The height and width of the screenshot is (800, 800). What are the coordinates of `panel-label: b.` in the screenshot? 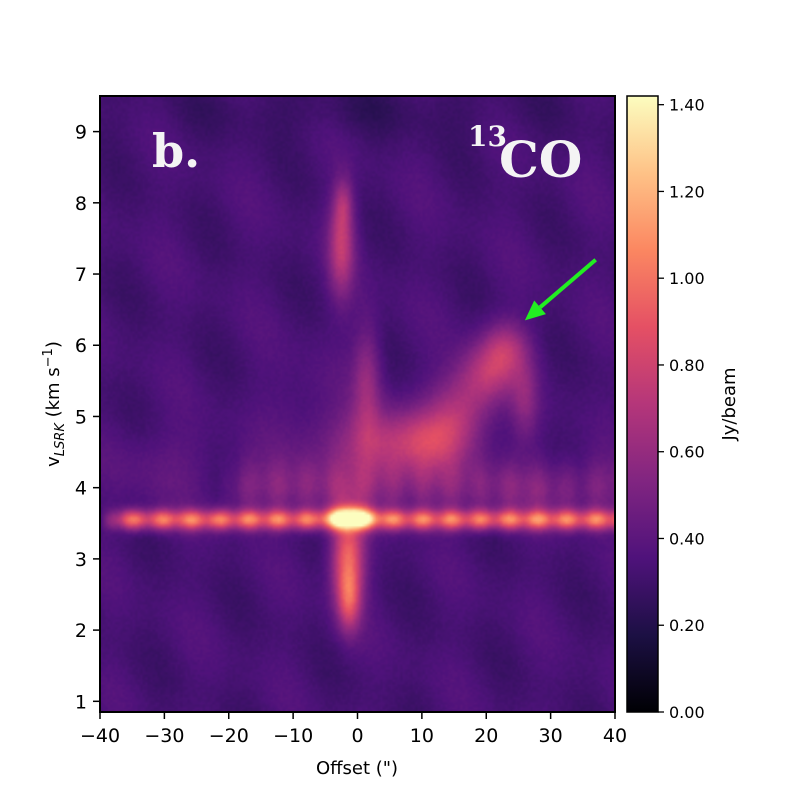 It's located at (176, 151).